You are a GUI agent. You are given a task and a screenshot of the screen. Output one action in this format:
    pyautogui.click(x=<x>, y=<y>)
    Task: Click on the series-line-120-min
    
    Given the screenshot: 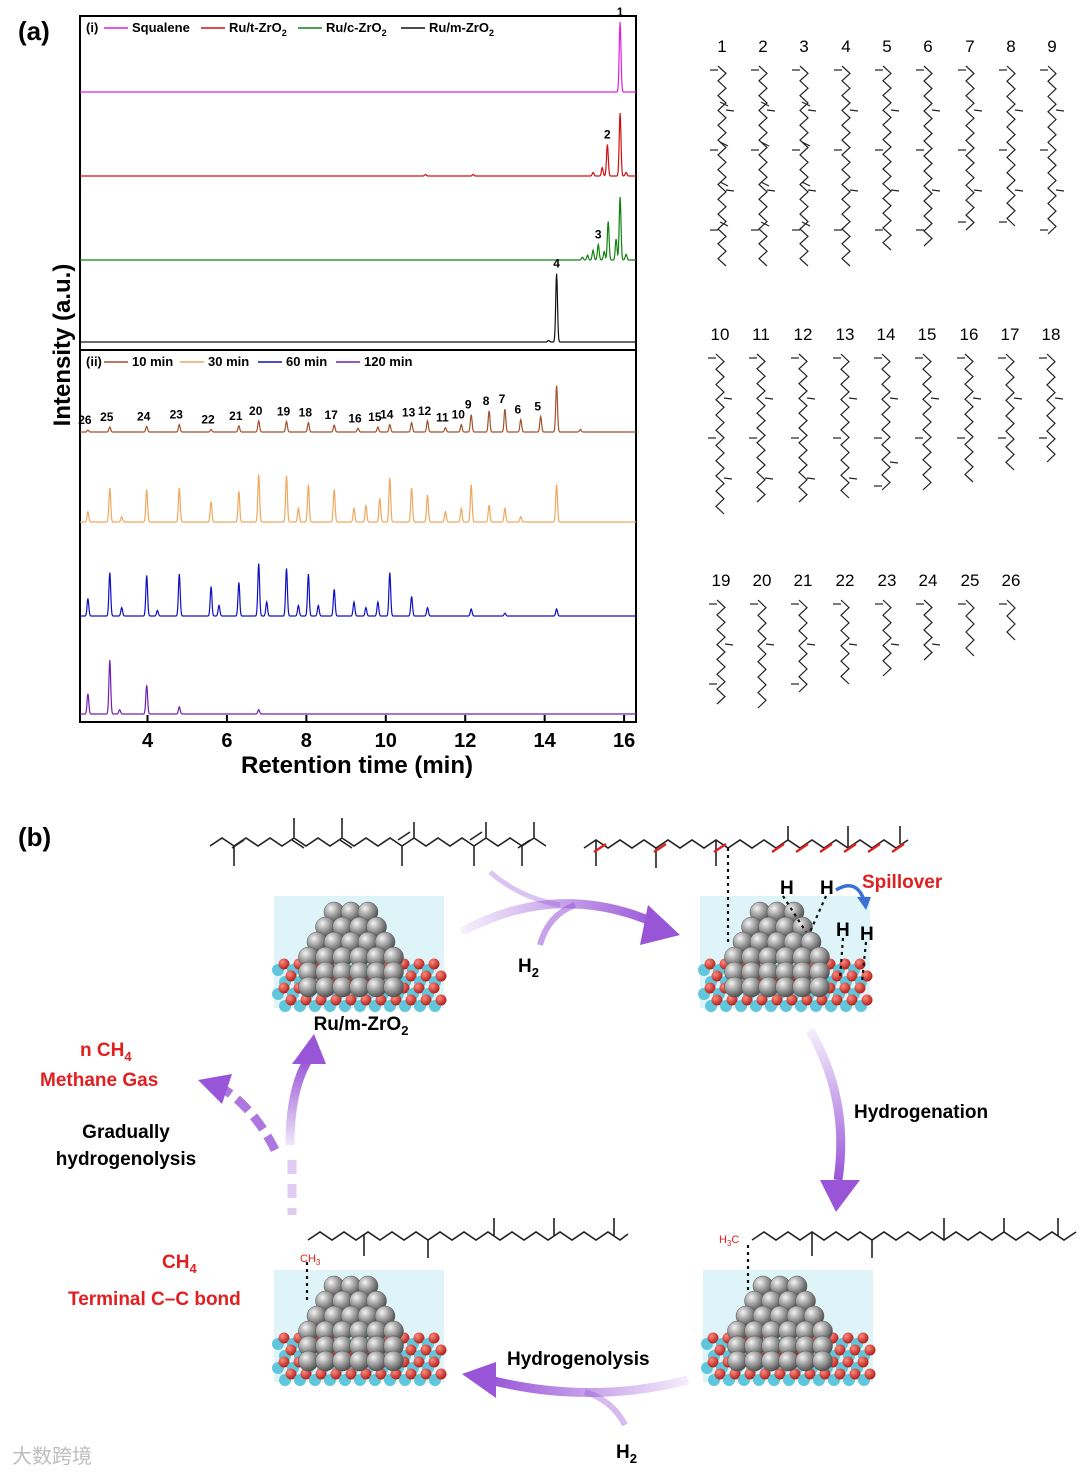 What is the action you would take?
    pyautogui.click(x=358, y=687)
    